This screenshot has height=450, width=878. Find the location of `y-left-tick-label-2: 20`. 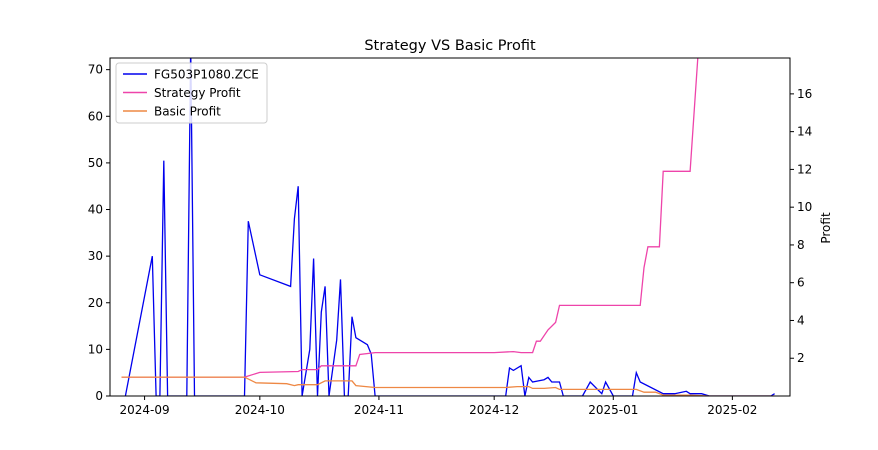

y-left-tick-label-2: 20 is located at coordinates (95, 303).